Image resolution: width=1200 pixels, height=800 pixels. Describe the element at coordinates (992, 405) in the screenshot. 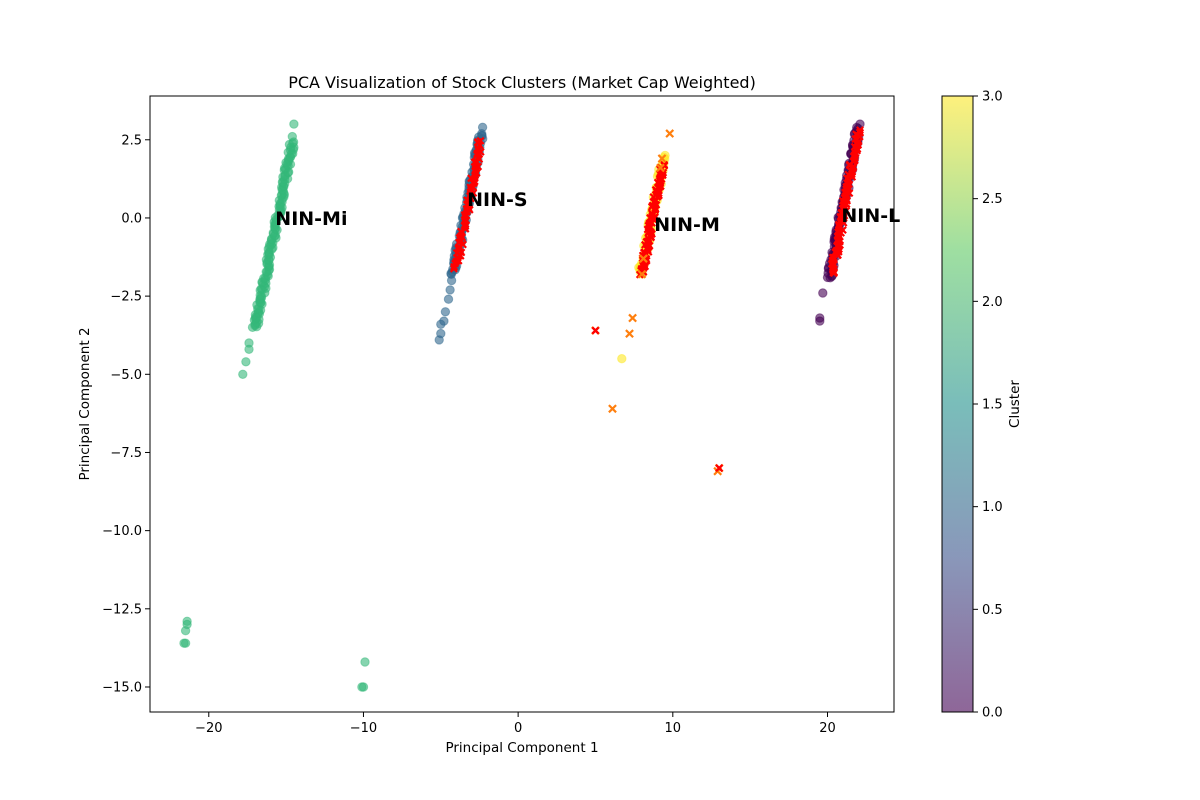

I see `colorbar-tick-label: 1.5` at that location.